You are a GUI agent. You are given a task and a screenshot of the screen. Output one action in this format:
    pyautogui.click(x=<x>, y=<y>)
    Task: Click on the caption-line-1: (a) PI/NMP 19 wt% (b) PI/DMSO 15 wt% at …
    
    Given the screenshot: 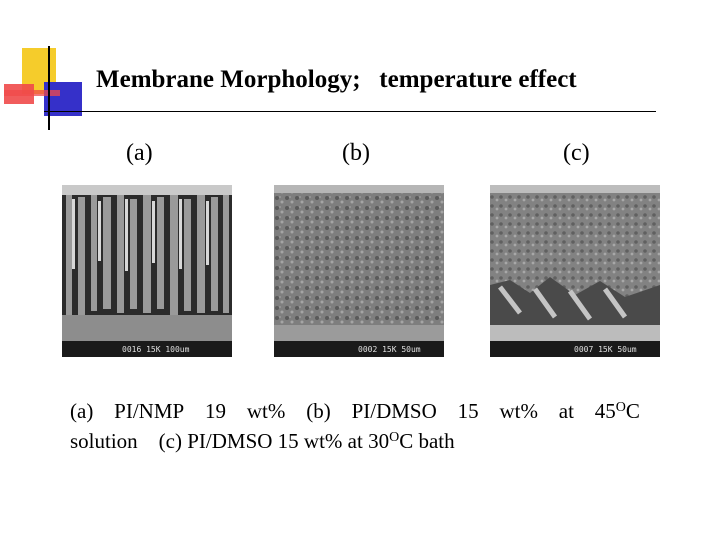 What is the action you would take?
    pyautogui.click(x=355, y=411)
    